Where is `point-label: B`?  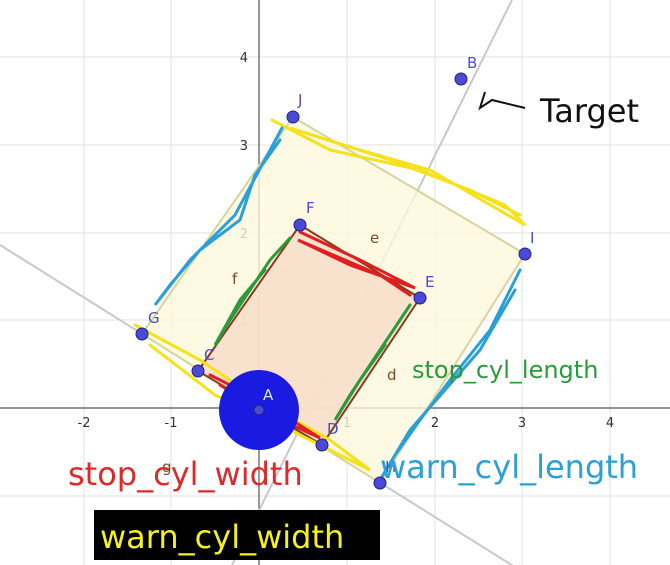
point-label: B is located at coordinates (472, 63).